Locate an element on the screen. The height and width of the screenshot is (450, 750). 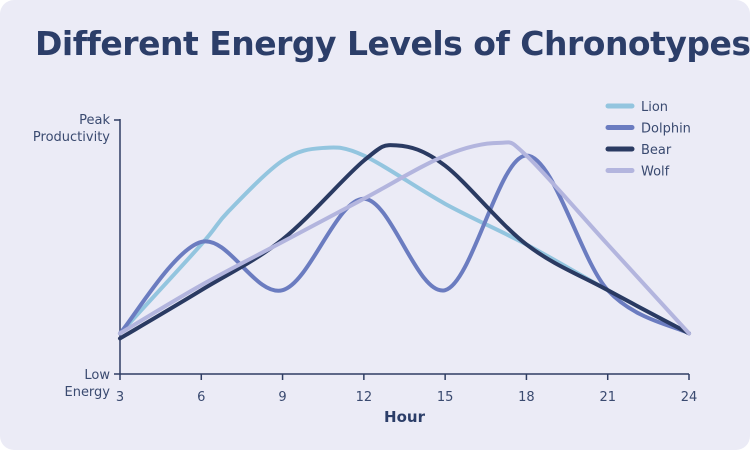
x-tick-label: 12 is located at coordinates (364, 397).